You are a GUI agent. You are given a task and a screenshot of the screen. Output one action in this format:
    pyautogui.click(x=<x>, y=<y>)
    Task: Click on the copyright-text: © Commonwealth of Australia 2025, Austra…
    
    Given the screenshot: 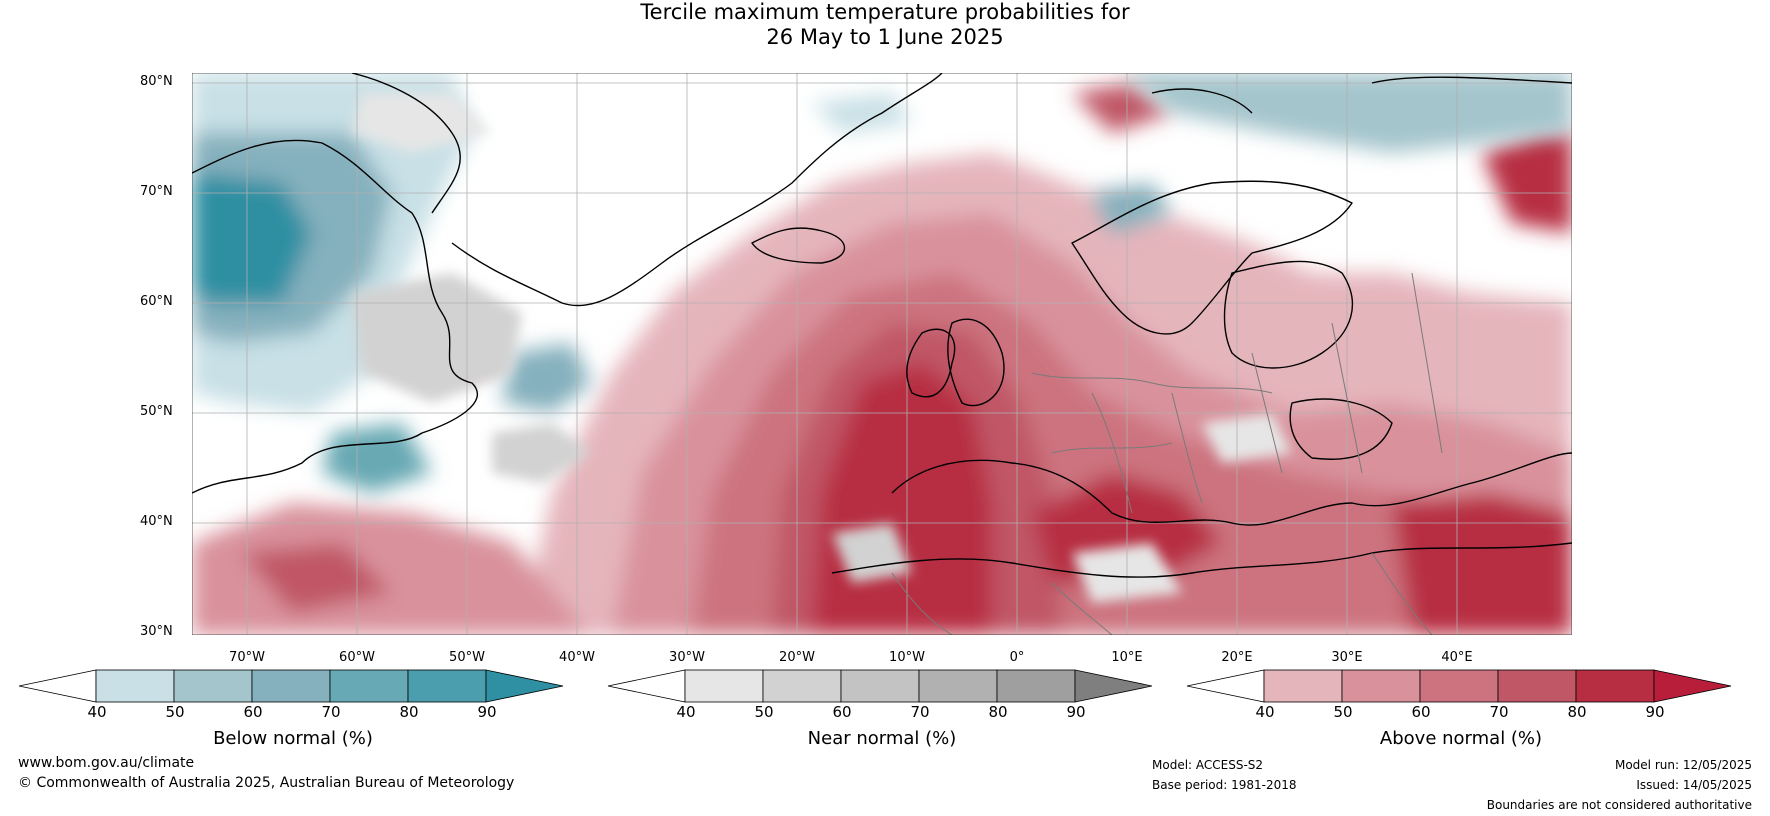 What is the action you would take?
    pyautogui.click(x=266, y=783)
    